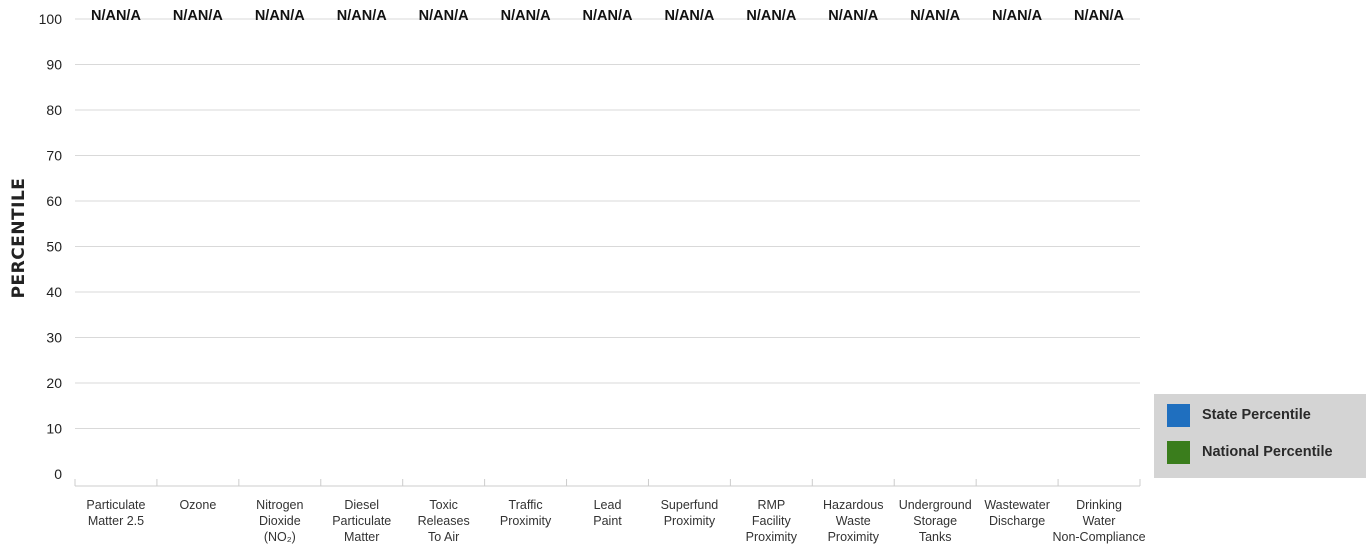  I want to click on x-tick-label: Toxic Releases To Air, so click(444, 521).